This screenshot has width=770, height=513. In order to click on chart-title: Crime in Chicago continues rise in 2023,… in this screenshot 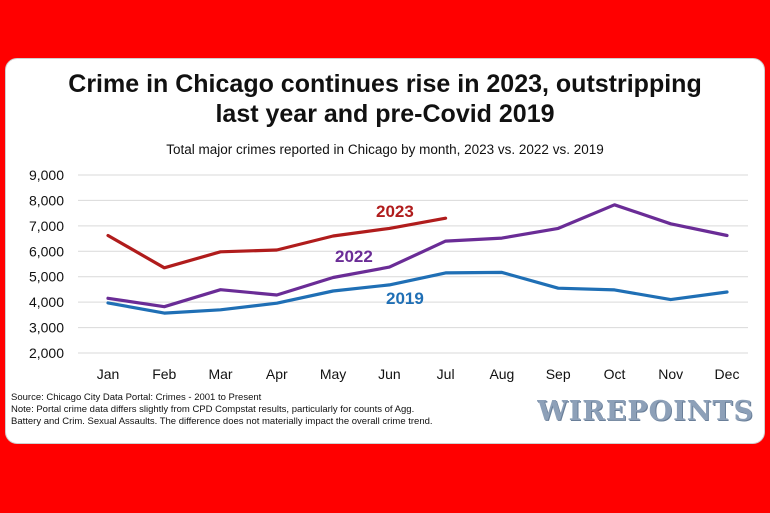, I will do `click(385, 99)`.